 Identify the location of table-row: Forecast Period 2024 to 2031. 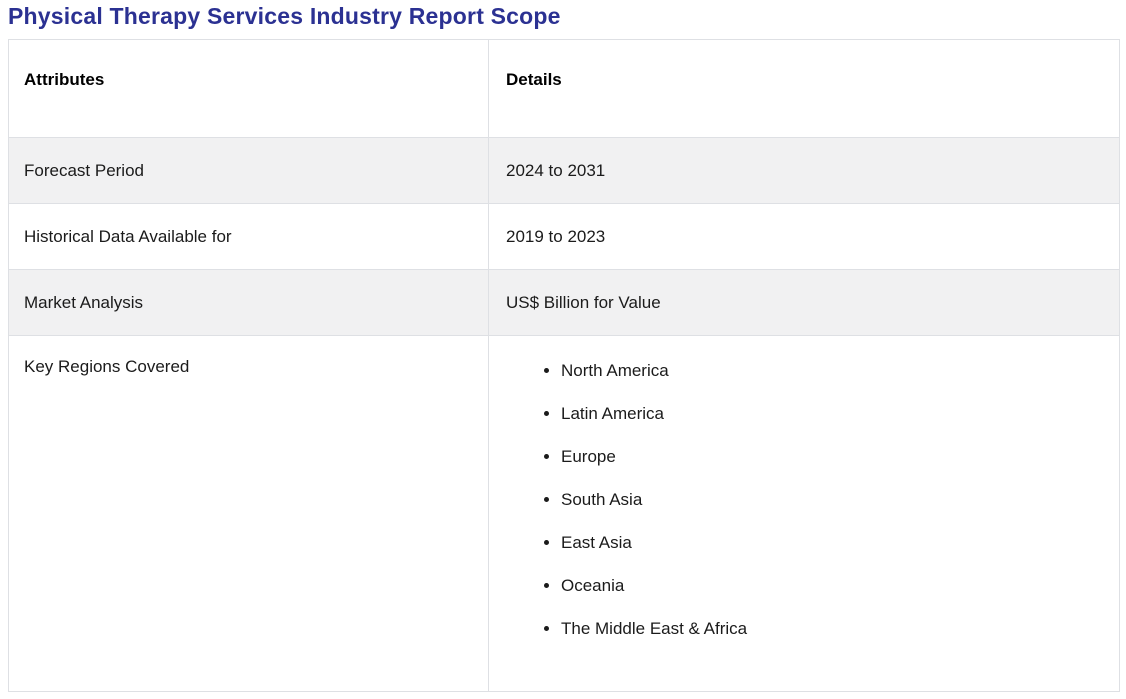
(564, 170).